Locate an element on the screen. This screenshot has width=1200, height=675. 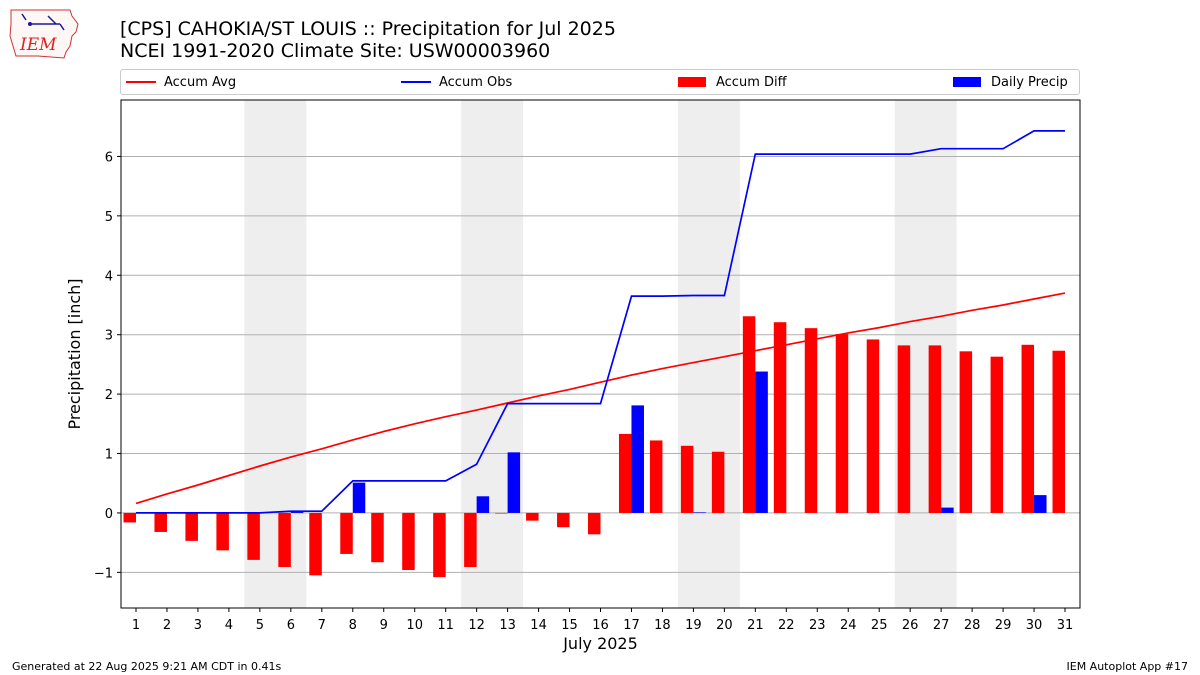
x-tick-label: 29 is located at coordinates (1003, 625).